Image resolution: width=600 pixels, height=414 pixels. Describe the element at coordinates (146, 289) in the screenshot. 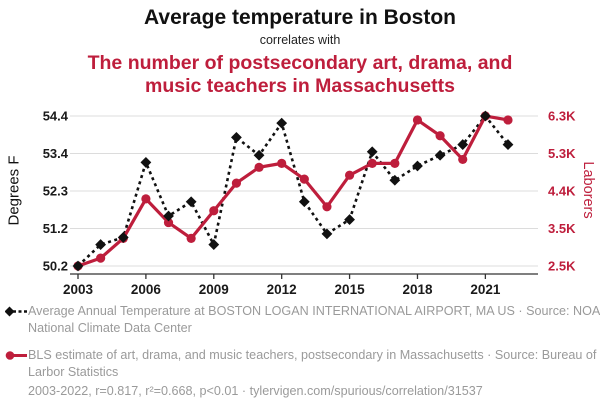

I see `x-tick-label: 2006` at that location.